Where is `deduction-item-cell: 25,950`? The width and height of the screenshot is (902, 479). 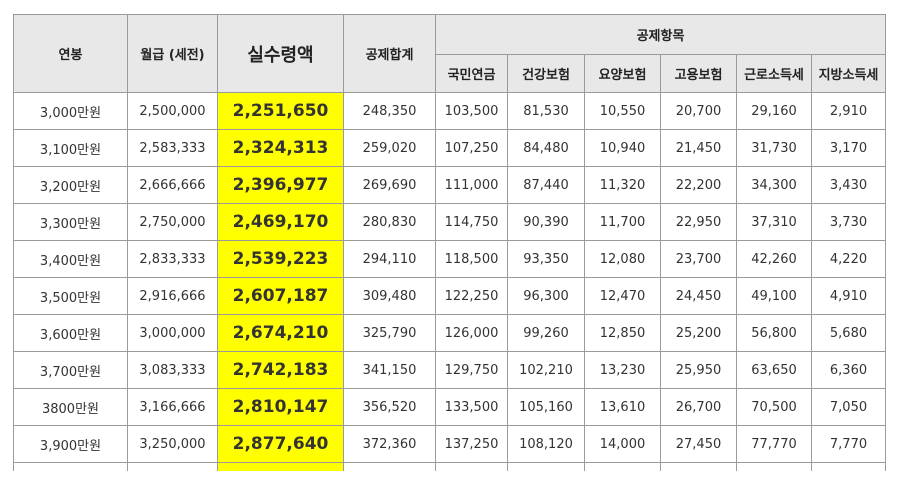
deduction-item-cell: 25,950 is located at coordinates (698, 370).